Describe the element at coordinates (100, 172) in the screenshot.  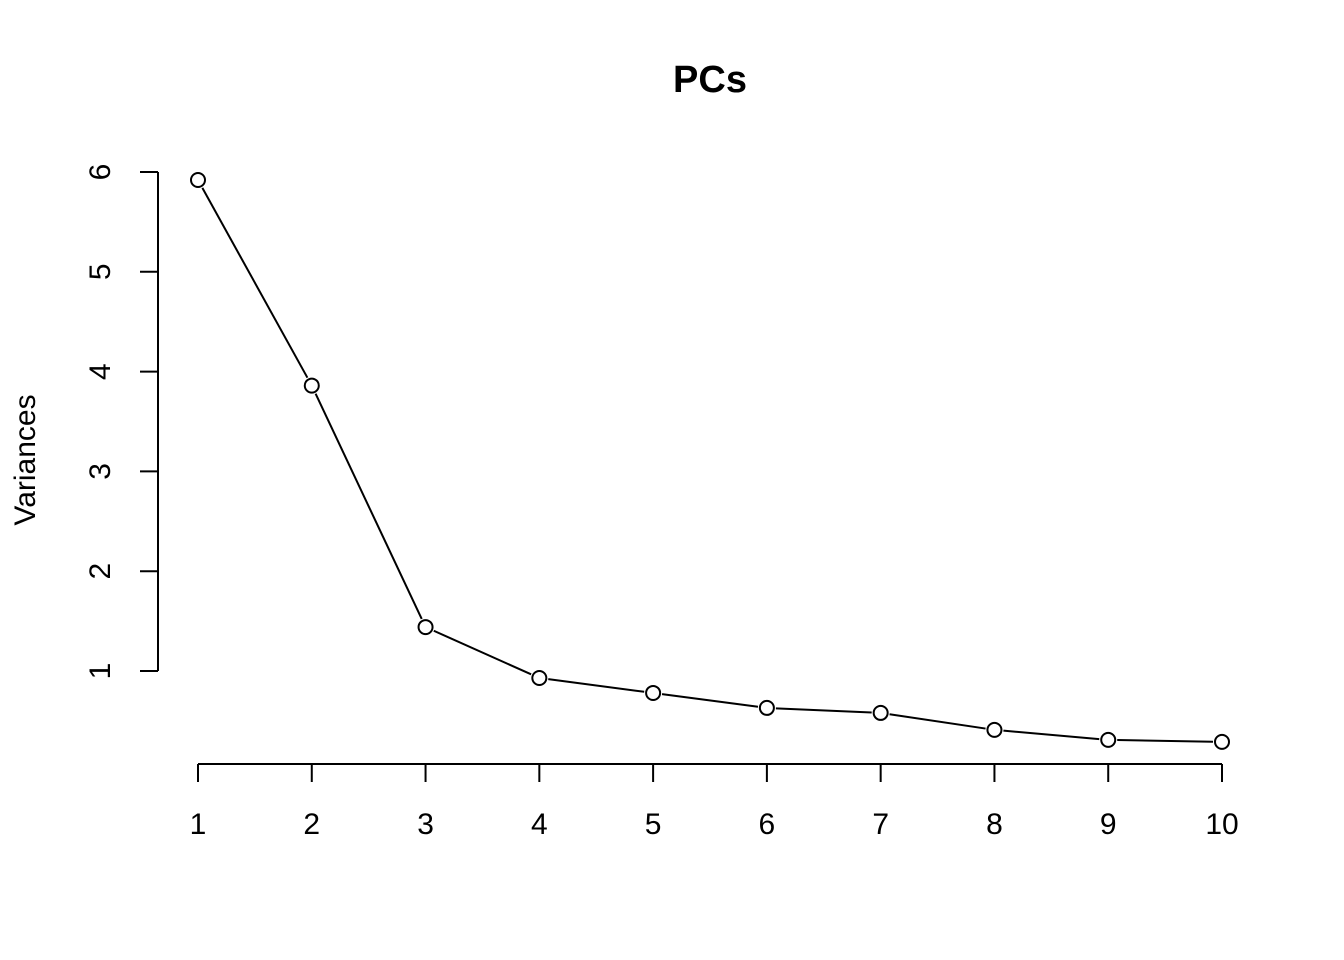
I see `y-tick-label-6: 6` at that location.